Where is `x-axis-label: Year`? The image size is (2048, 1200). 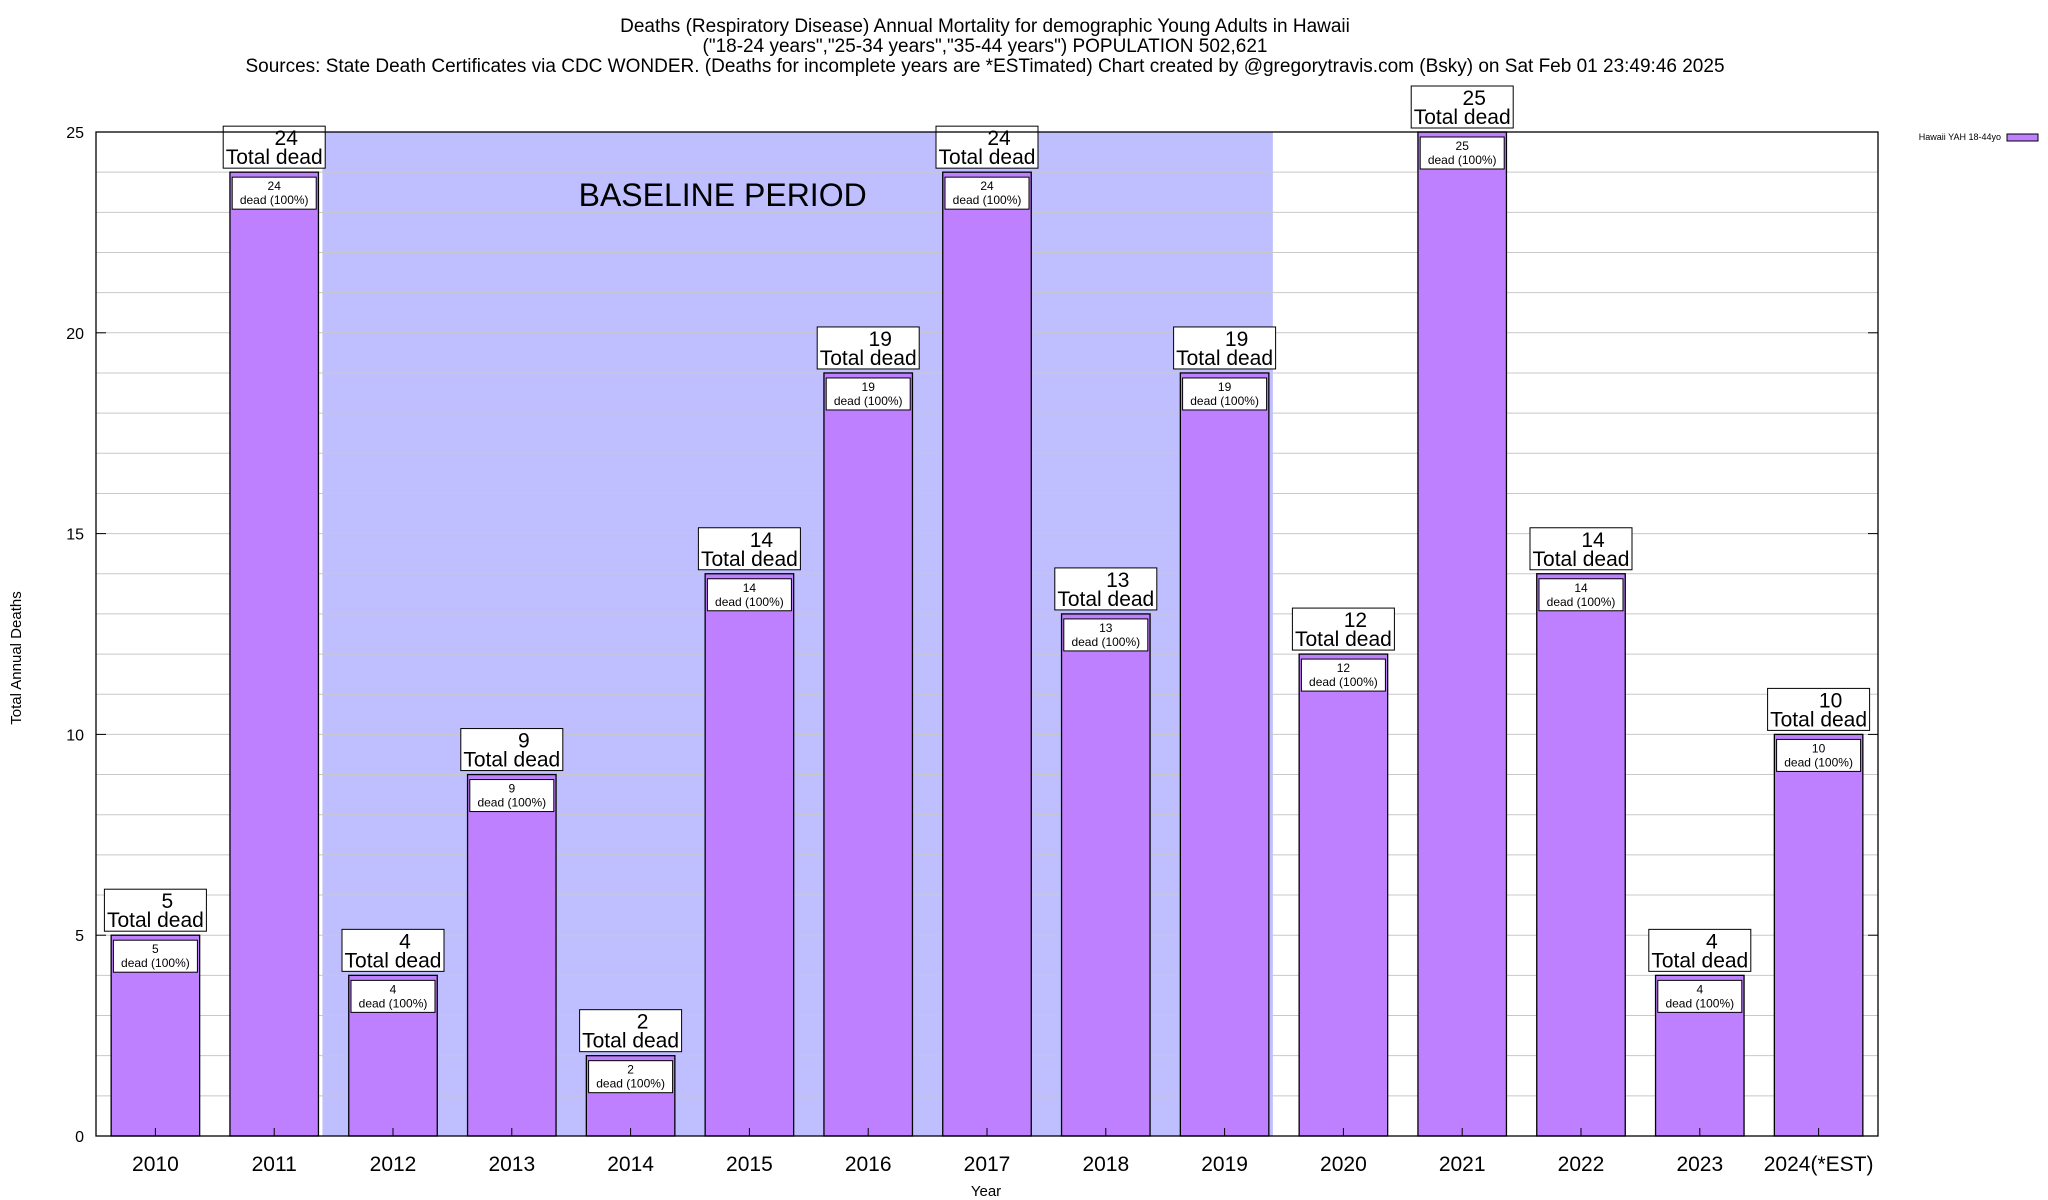 x-axis-label: Year is located at coordinates (986, 1191).